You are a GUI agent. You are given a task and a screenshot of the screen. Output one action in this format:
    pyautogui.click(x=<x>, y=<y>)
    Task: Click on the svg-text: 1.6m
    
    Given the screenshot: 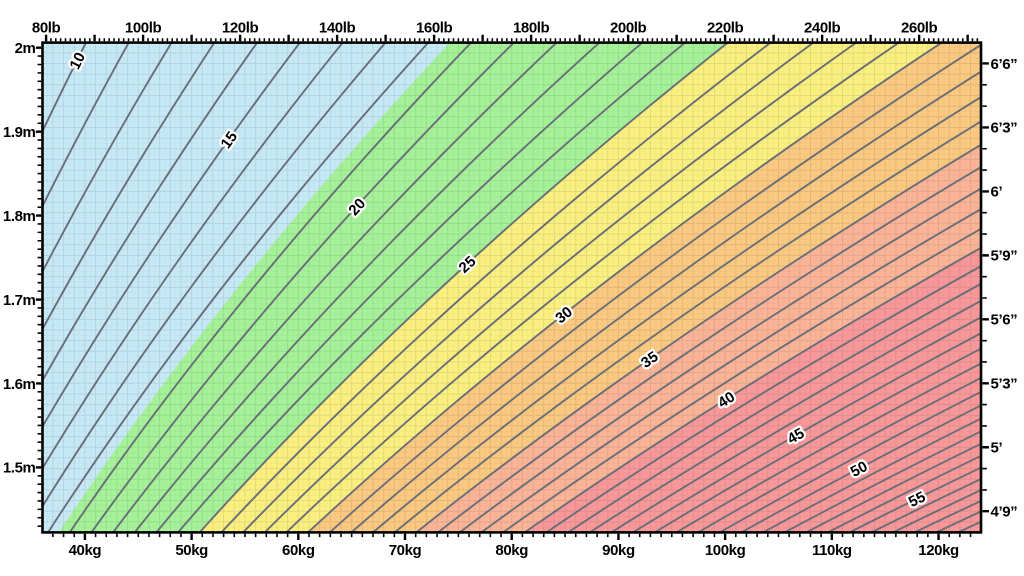 What is the action you would take?
    pyautogui.click(x=19, y=384)
    